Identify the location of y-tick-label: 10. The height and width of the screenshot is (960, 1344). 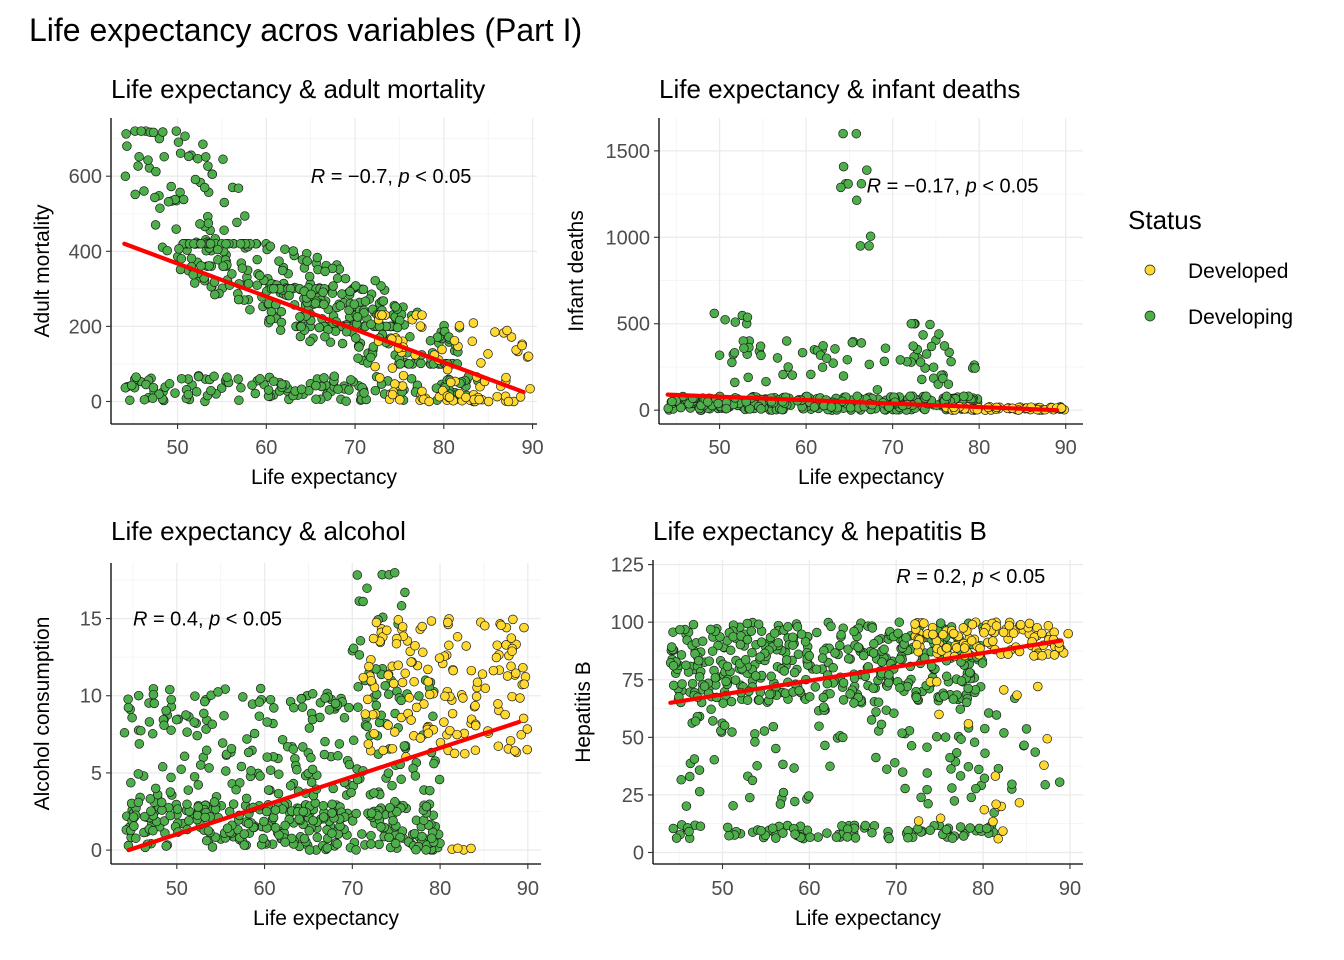
(91, 697).